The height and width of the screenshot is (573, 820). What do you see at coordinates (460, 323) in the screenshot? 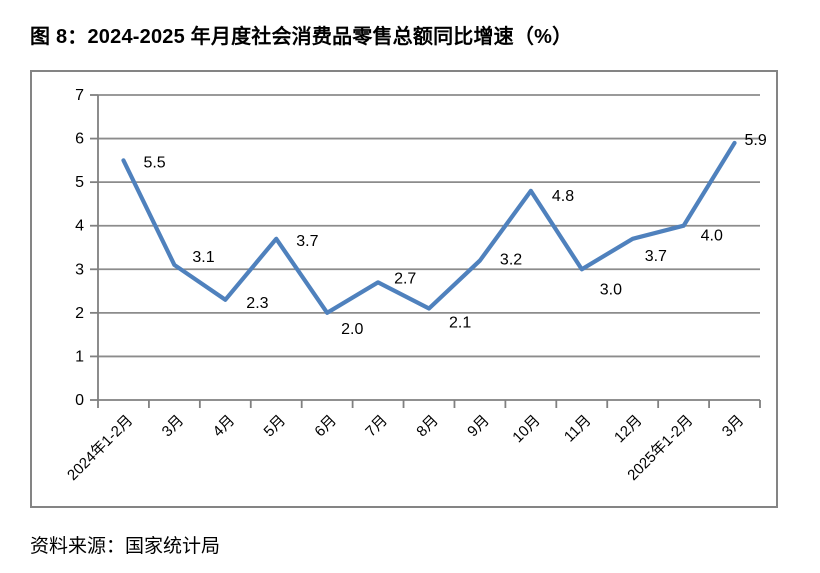
I see `data-label: 2.1` at bounding box center [460, 323].